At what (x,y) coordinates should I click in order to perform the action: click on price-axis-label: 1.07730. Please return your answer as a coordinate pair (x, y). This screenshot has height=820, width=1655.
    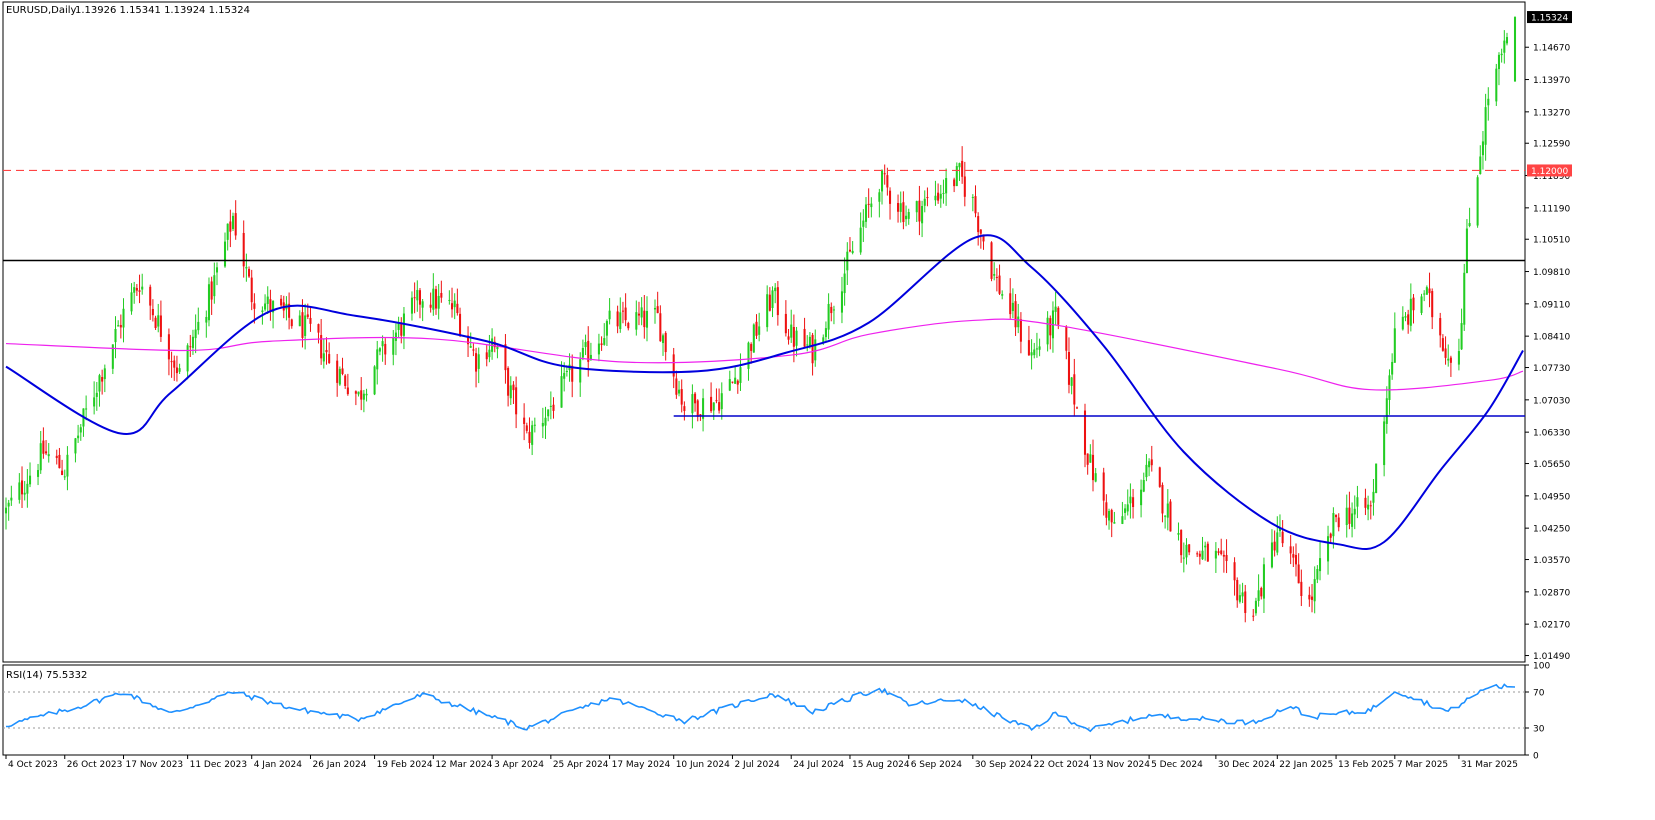
    Looking at the image, I should click on (1551, 369).